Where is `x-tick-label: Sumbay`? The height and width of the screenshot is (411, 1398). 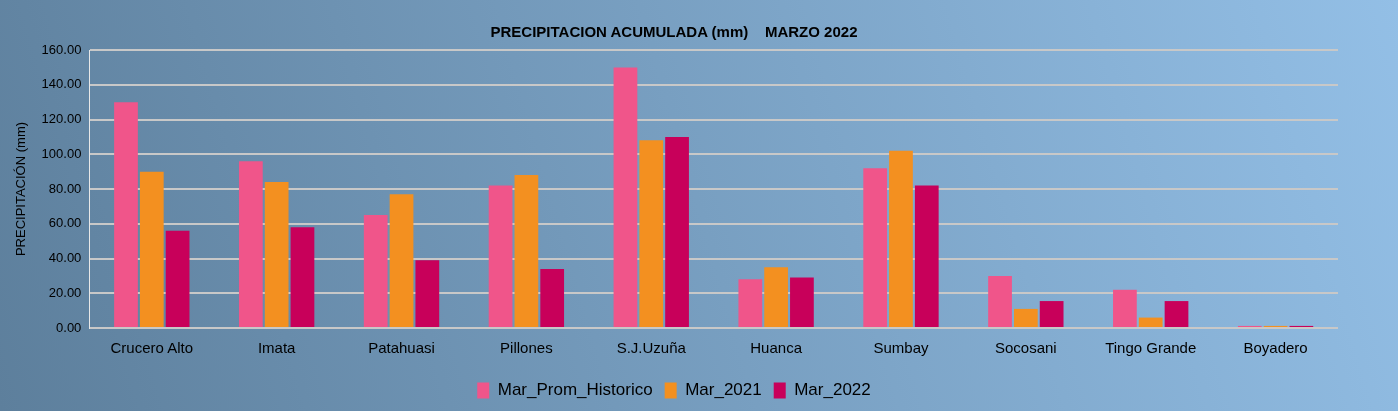
x-tick-label: Sumbay is located at coordinates (901, 348).